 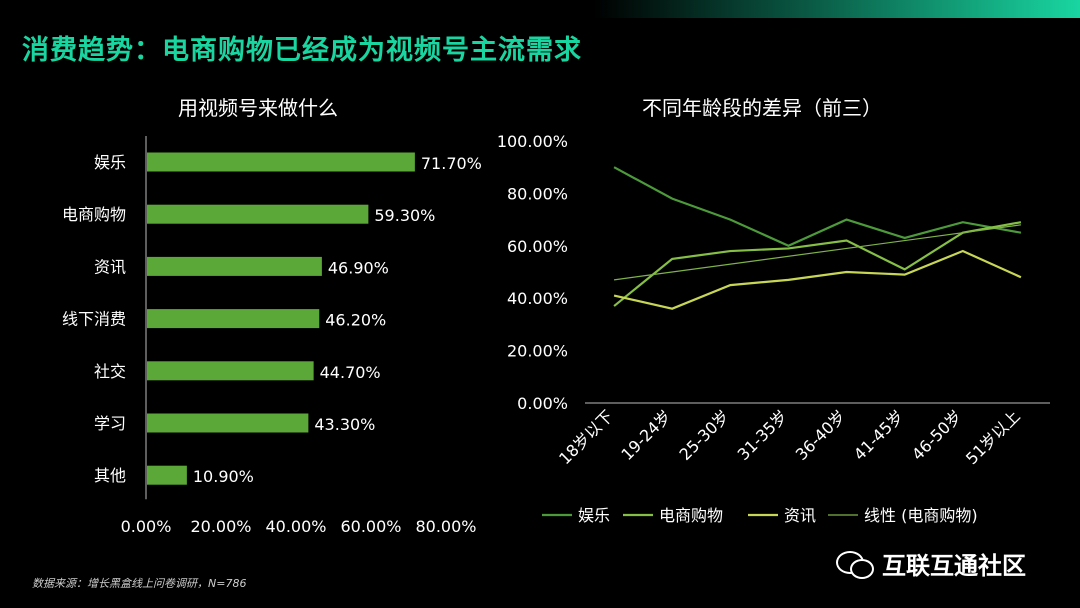 What do you see at coordinates (370, 526) in the screenshot?
I see `x-tick-label: 60.00%` at bounding box center [370, 526].